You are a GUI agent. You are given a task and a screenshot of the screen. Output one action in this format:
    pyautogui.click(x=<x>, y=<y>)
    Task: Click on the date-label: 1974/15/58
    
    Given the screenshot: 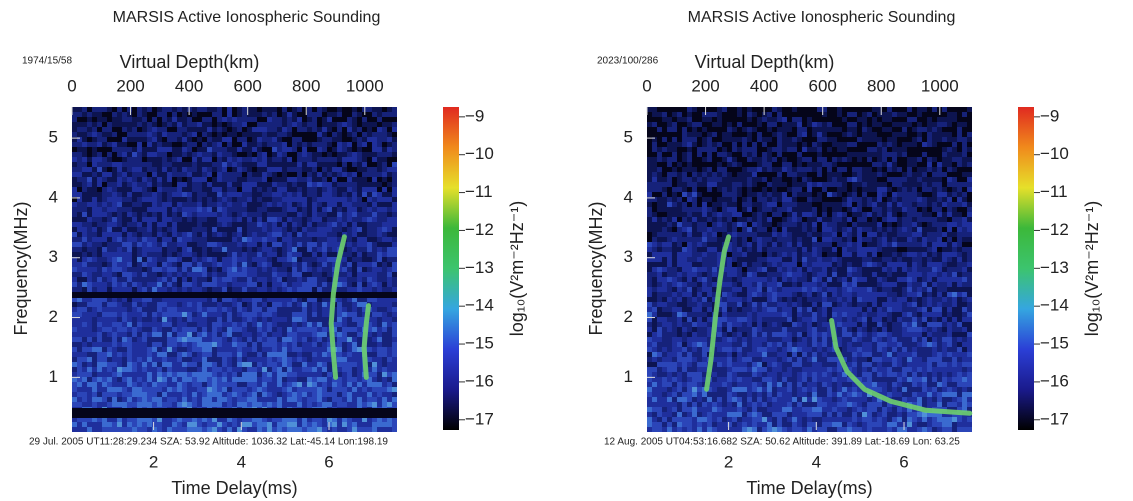 What is the action you would take?
    pyautogui.click(x=47, y=61)
    